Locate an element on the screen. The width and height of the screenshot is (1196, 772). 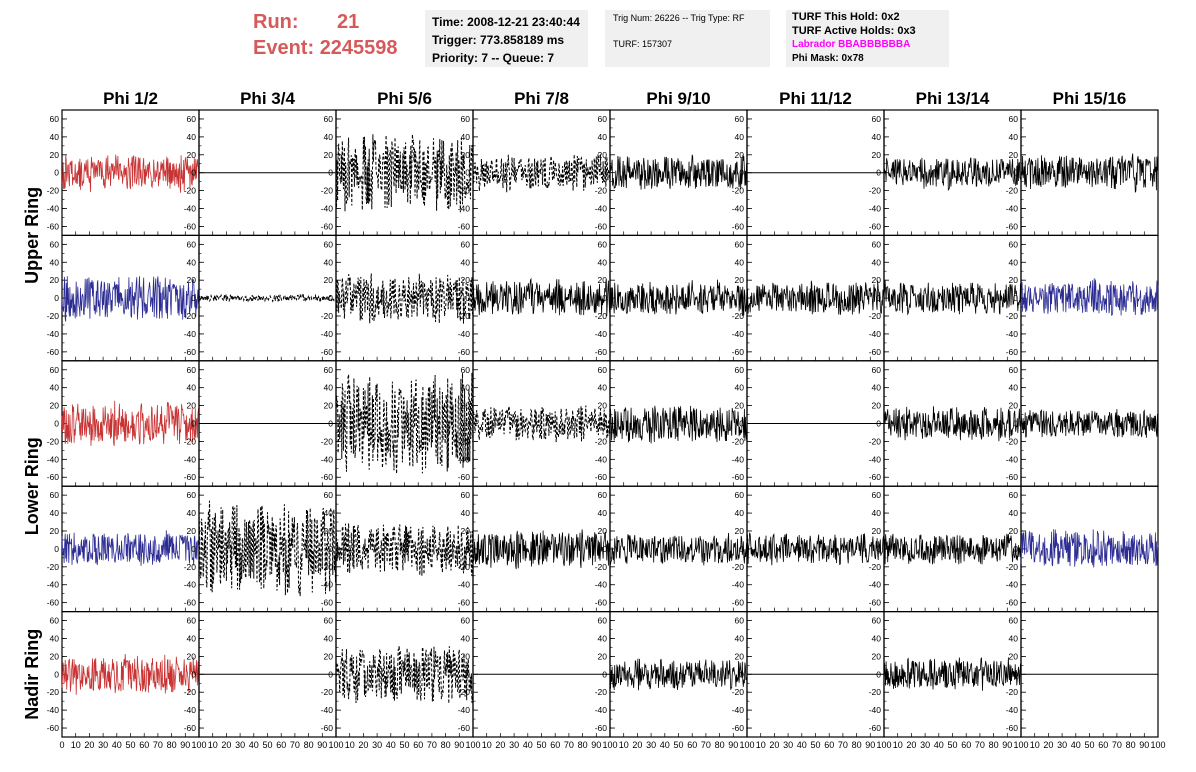
x-tick-label: 90 is located at coordinates (459, 745).